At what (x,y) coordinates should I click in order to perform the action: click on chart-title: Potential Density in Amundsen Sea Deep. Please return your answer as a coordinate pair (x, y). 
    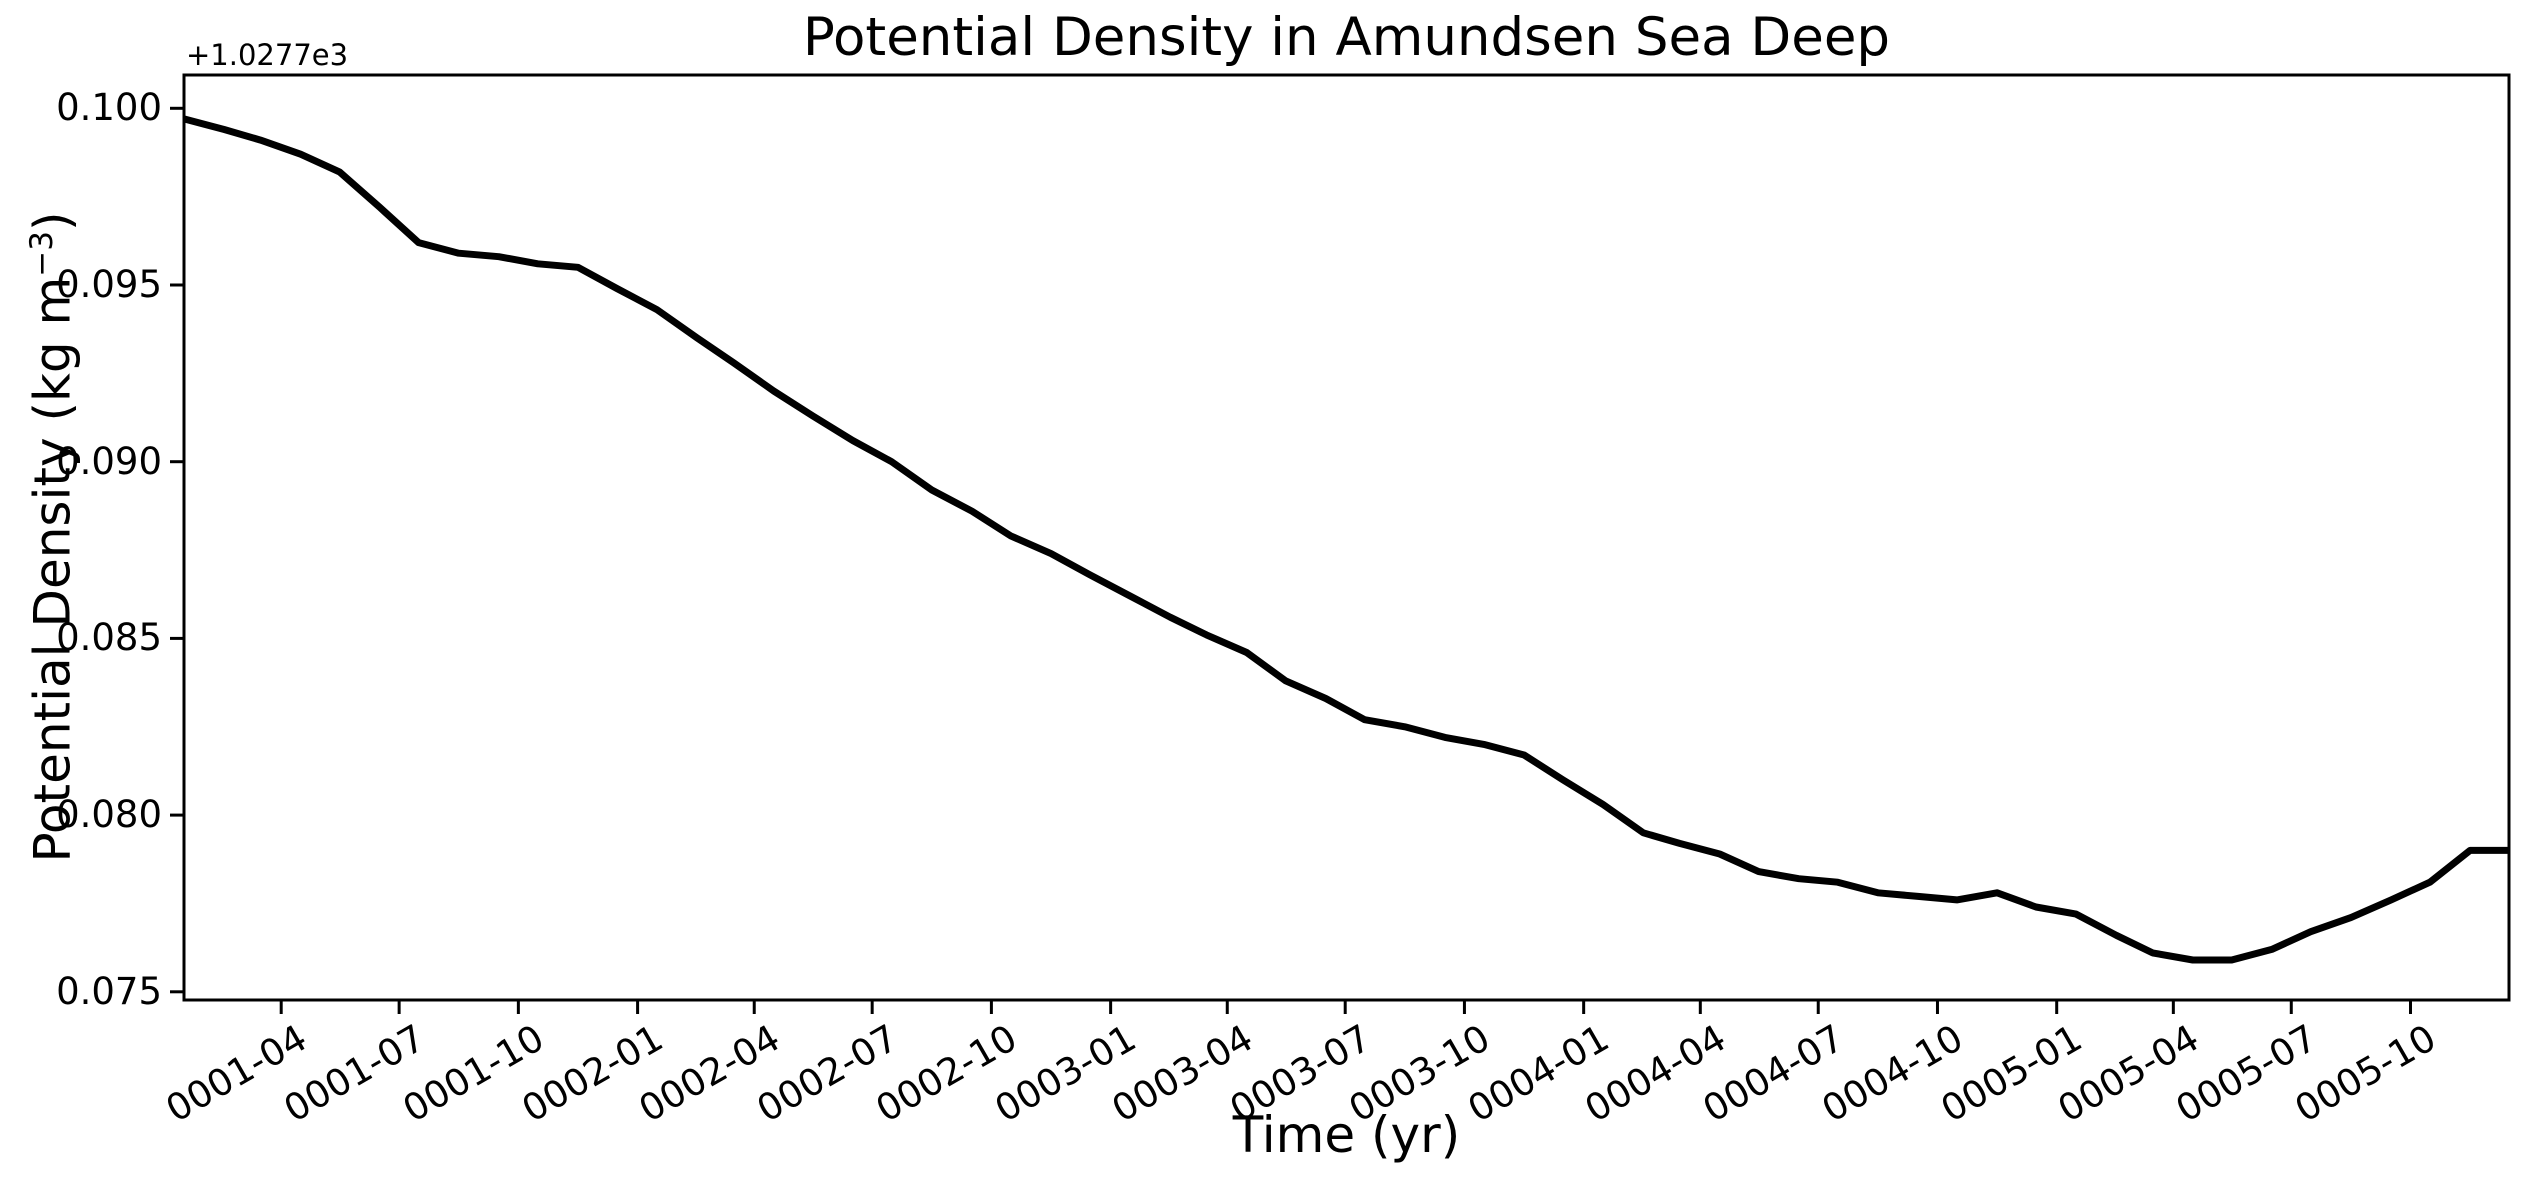
    Looking at the image, I should click on (1346, 37).